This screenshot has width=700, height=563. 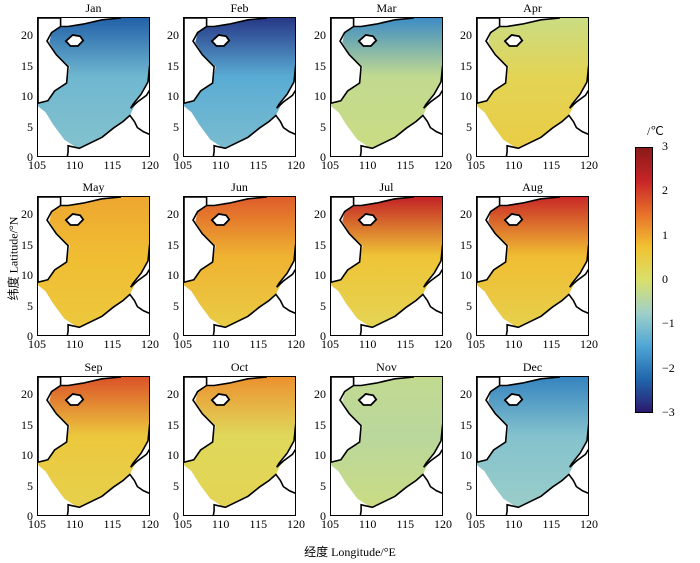 What do you see at coordinates (350, 552) in the screenshot?
I see `x-axis-label: 经度 Longitude/°E` at bounding box center [350, 552].